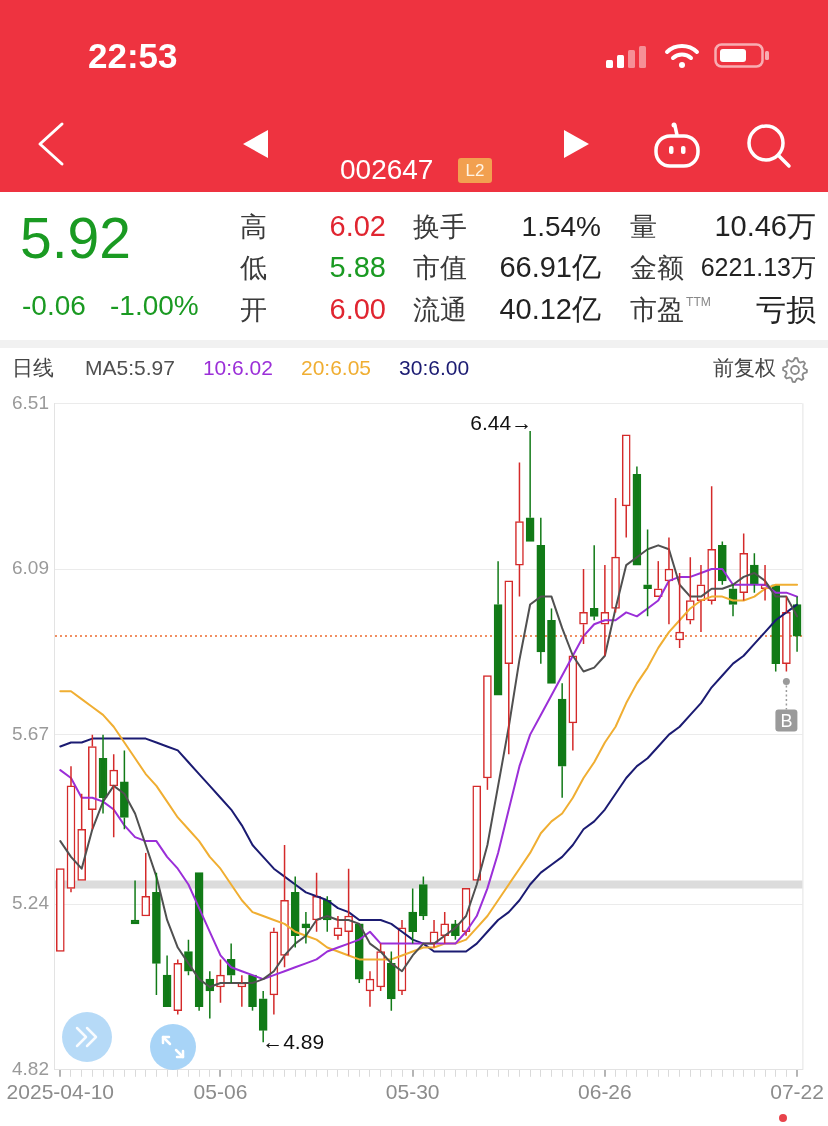 Image resolution: width=828 pixels, height=1126 pixels. I want to click on text: 6221.13万, so click(758, 267).